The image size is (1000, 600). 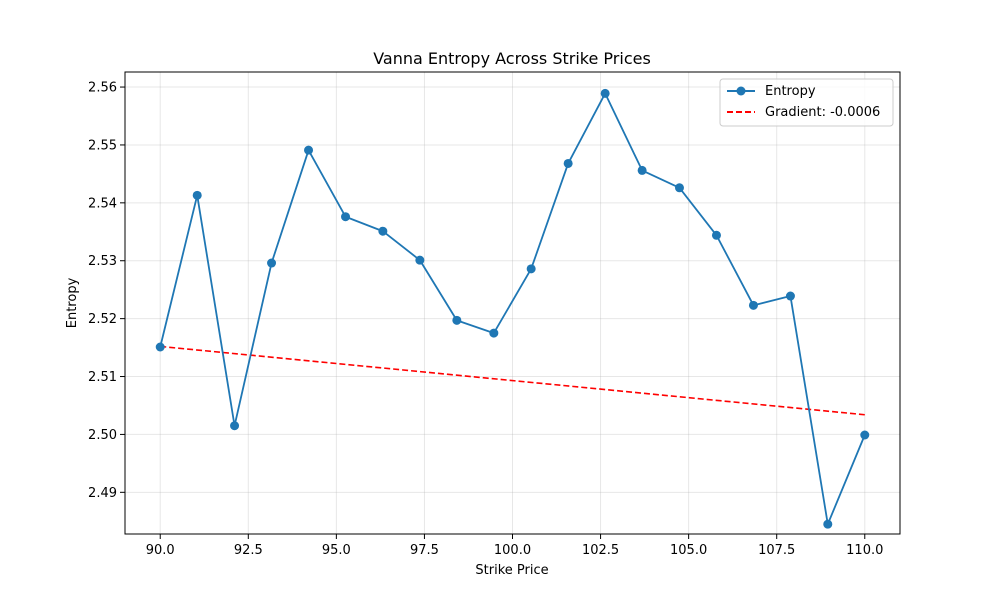 What do you see at coordinates (600, 550) in the screenshot?
I see `x-tick-label: 102.5` at bounding box center [600, 550].